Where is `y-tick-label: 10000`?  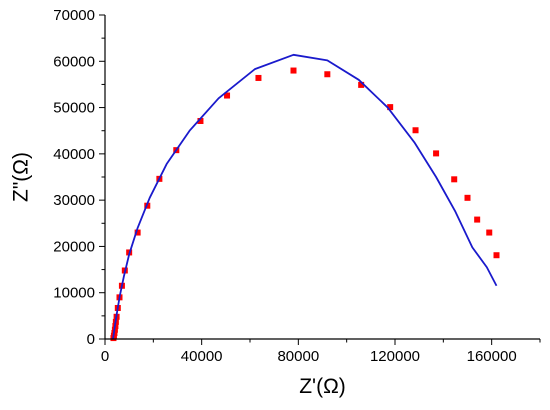
y-tick-label: 10000 is located at coordinates (74, 293).